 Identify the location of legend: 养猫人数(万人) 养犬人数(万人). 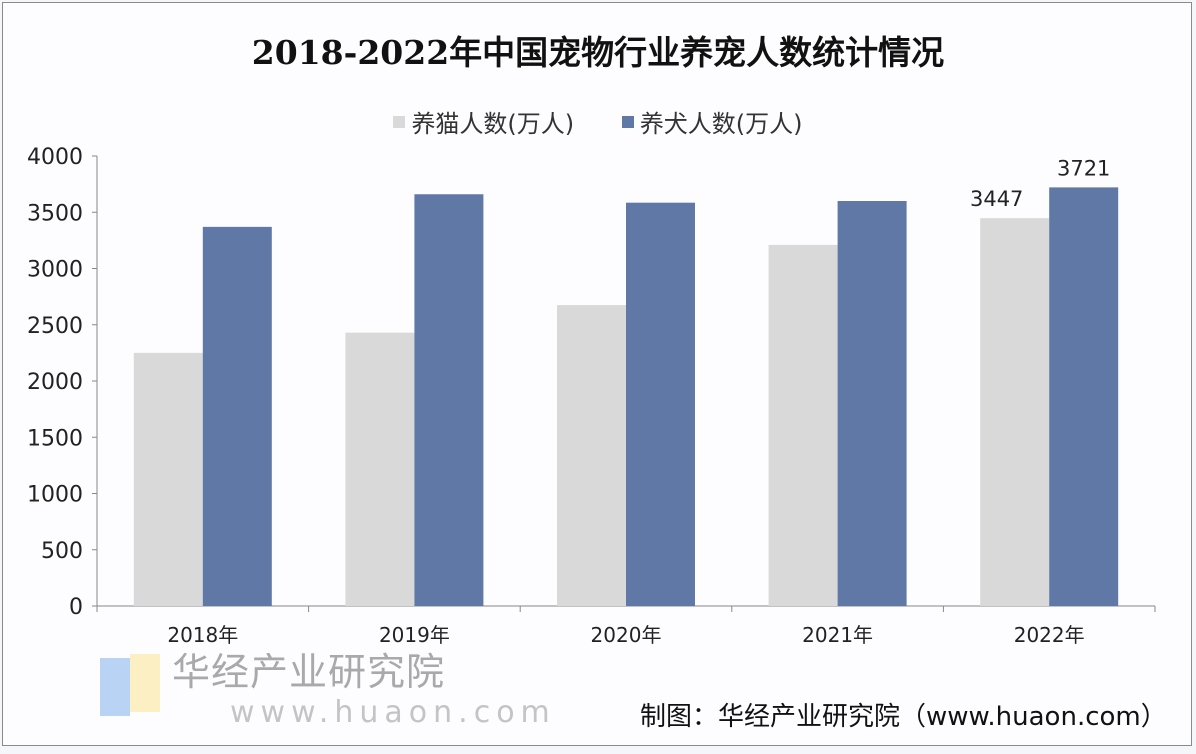
(598, 121).